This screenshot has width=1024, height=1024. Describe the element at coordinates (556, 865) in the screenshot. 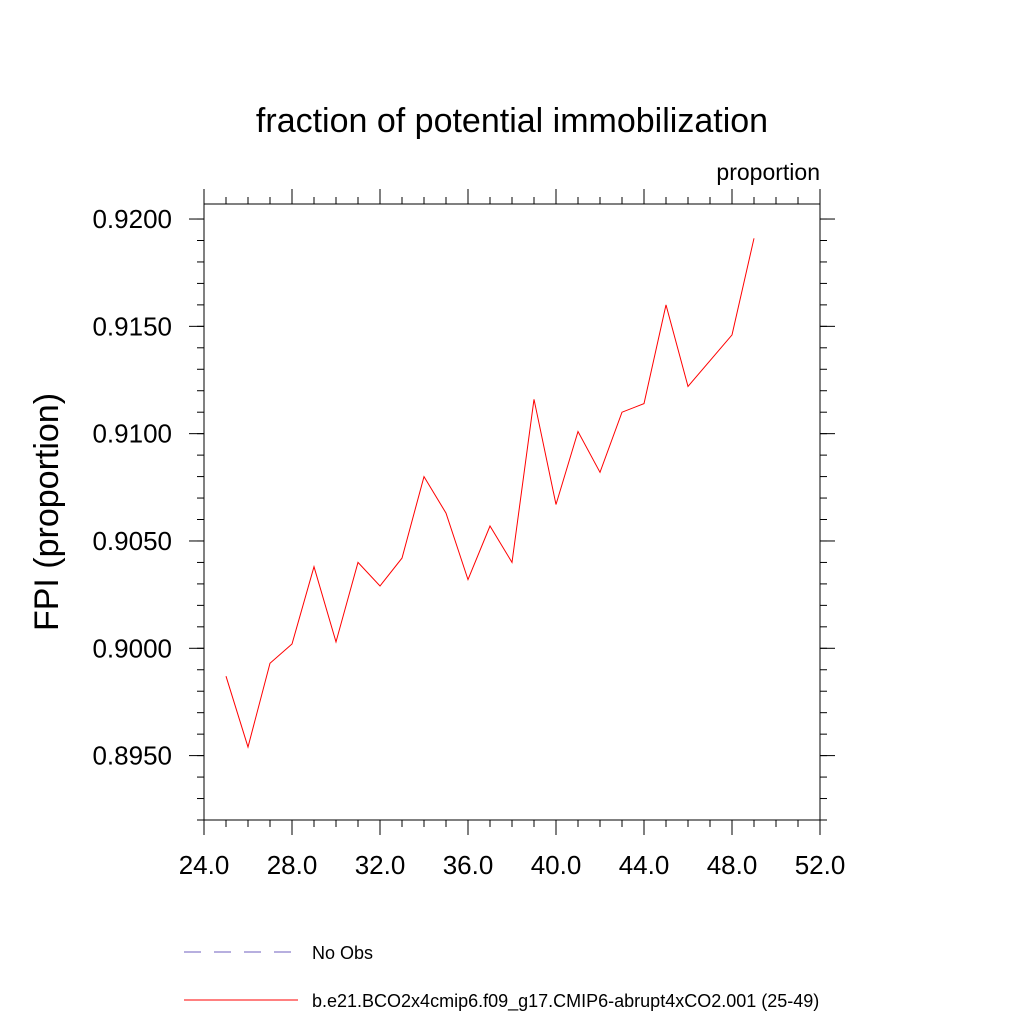

I see `x-tick-label: 40.0` at that location.